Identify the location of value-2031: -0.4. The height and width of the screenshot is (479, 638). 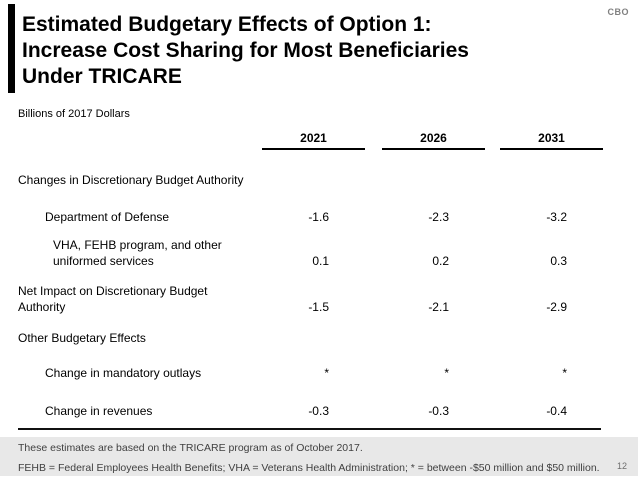
(556, 411).